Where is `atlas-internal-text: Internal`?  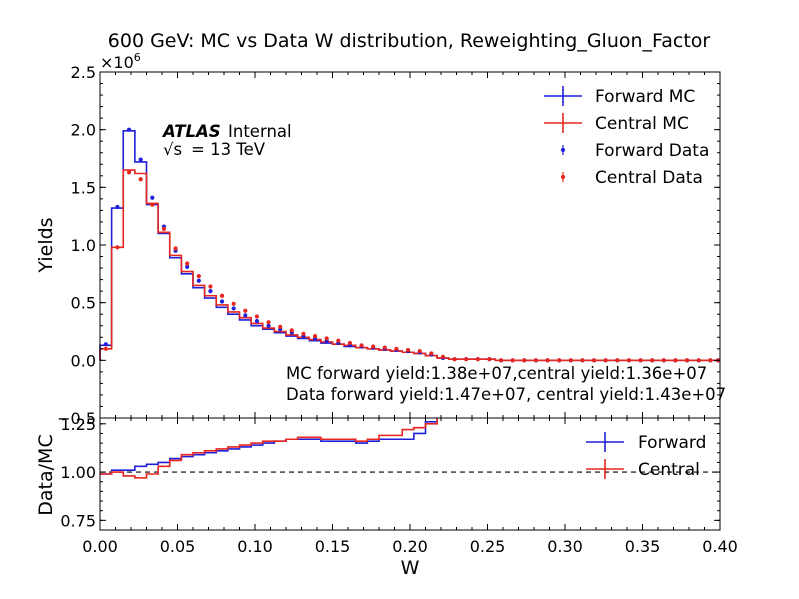
atlas-internal-text: Internal is located at coordinates (260, 131).